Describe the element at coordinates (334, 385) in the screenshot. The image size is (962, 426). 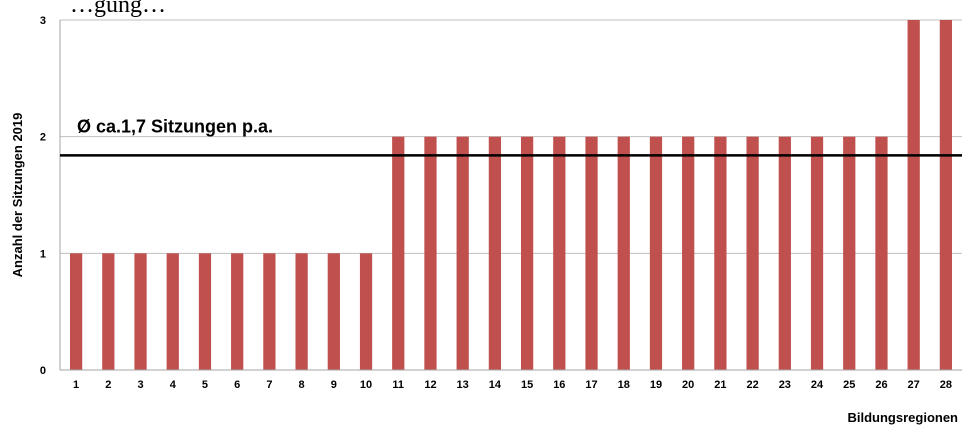
I see `x-tick-label: 9` at that location.